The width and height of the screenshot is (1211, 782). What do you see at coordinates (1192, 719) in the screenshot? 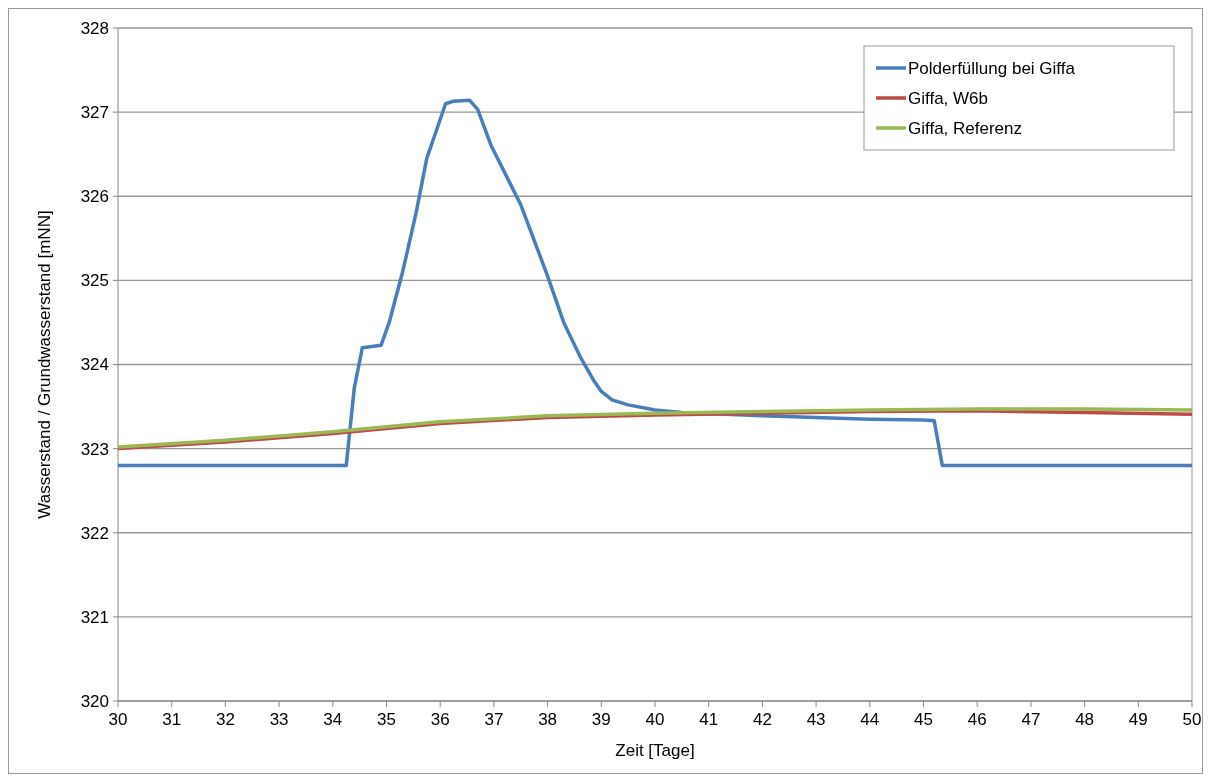
I see `x-tick-label: 50` at bounding box center [1192, 719].